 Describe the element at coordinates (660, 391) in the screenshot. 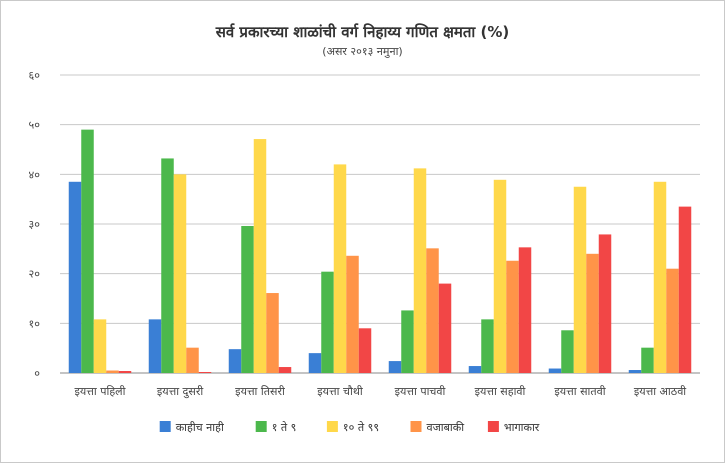

I see `x-tick-label: इयत्ता आठवी` at that location.